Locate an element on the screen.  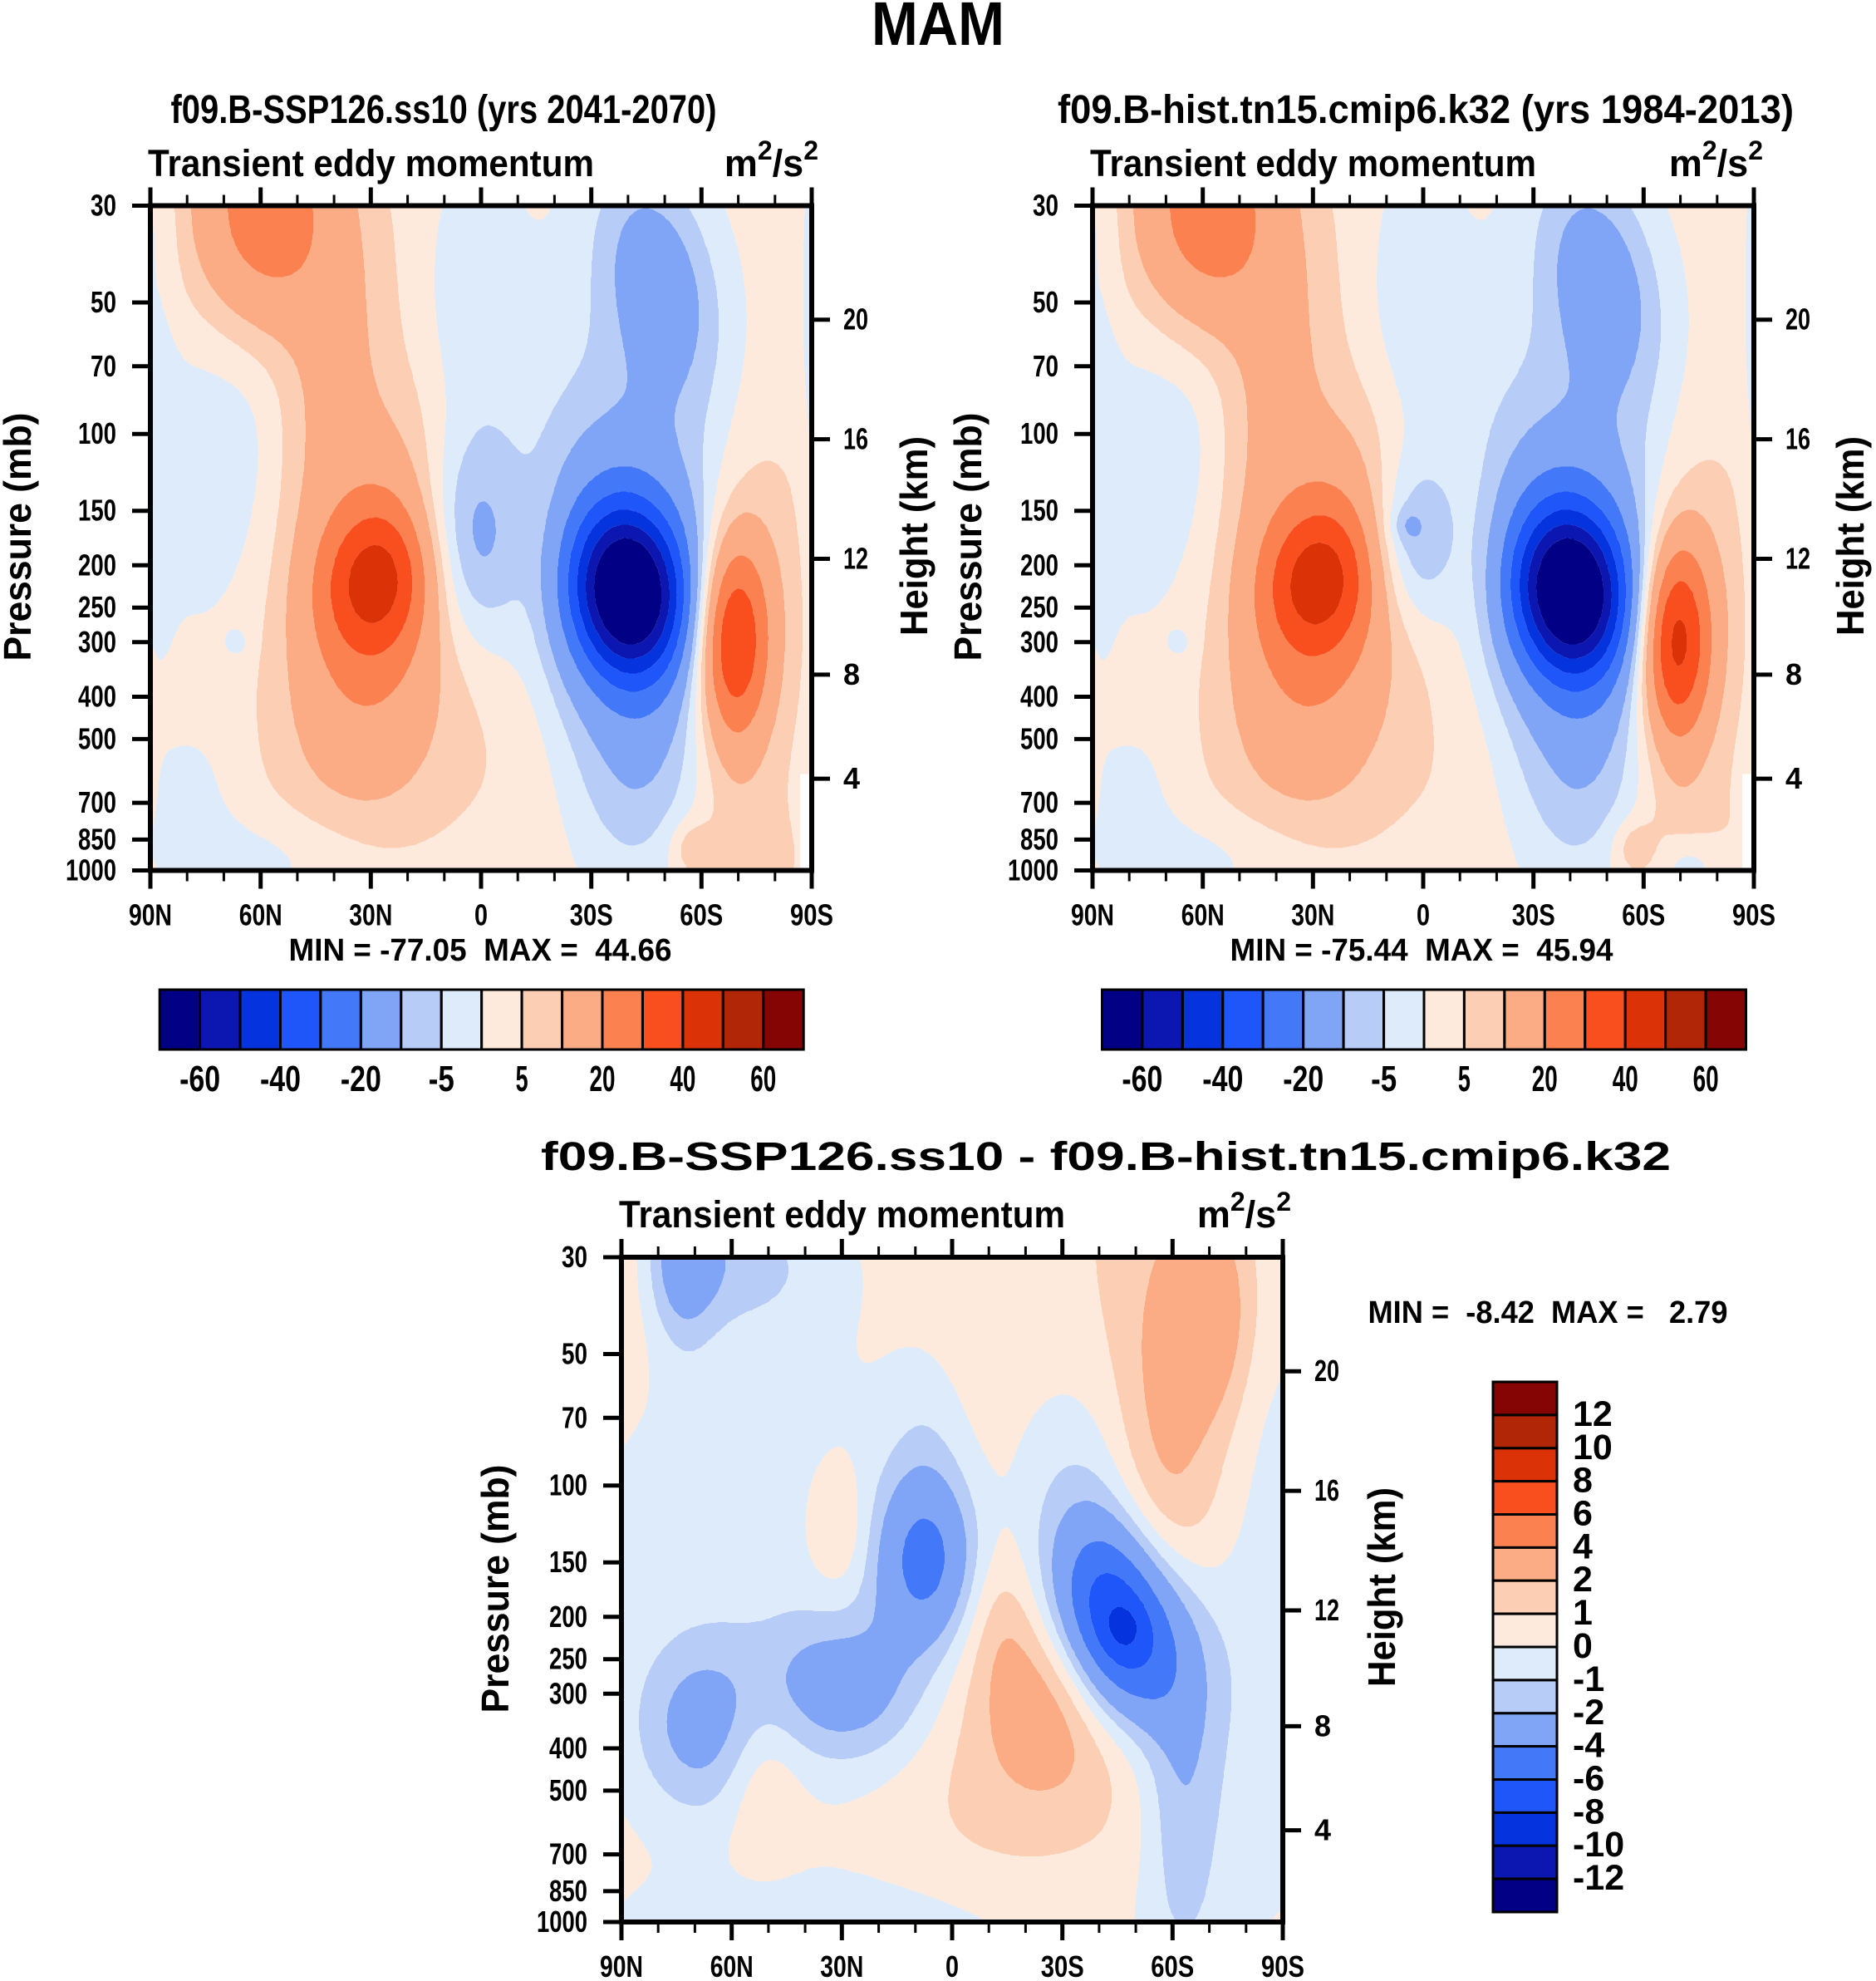
svg-text: 10 is located at coordinates (1593, 1447).